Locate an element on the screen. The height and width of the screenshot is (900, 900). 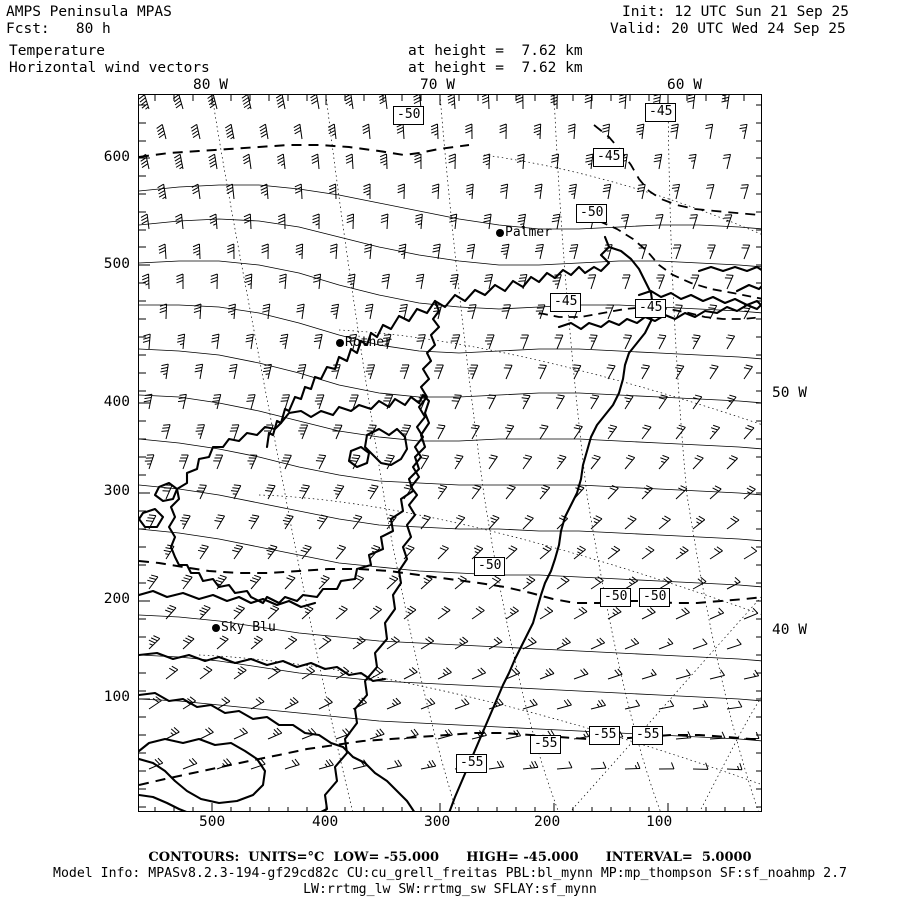
station-dot-icon is located at coordinates (216, 628).